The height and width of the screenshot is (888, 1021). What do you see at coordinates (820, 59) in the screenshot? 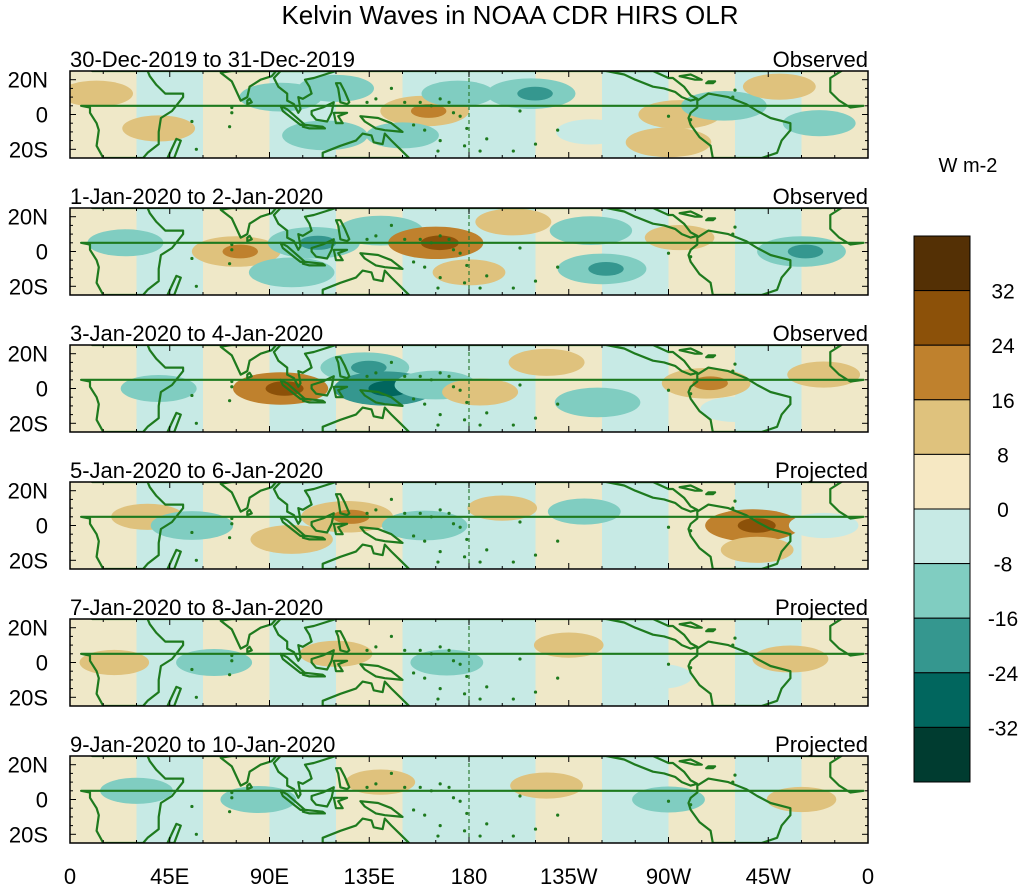
I see `panel-status: Observed` at bounding box center [820, 59].